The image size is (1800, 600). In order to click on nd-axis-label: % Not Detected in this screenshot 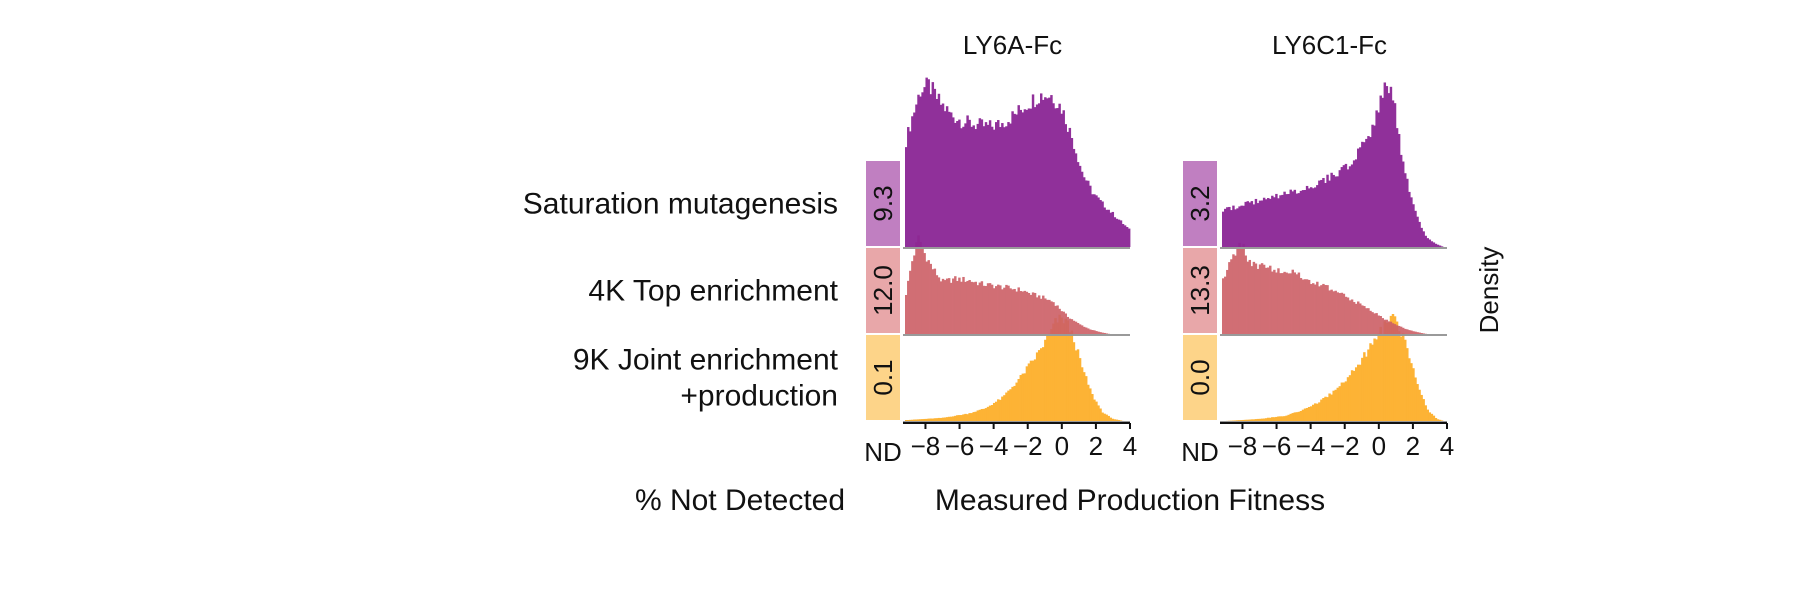, I will do `click(740, 500)`.